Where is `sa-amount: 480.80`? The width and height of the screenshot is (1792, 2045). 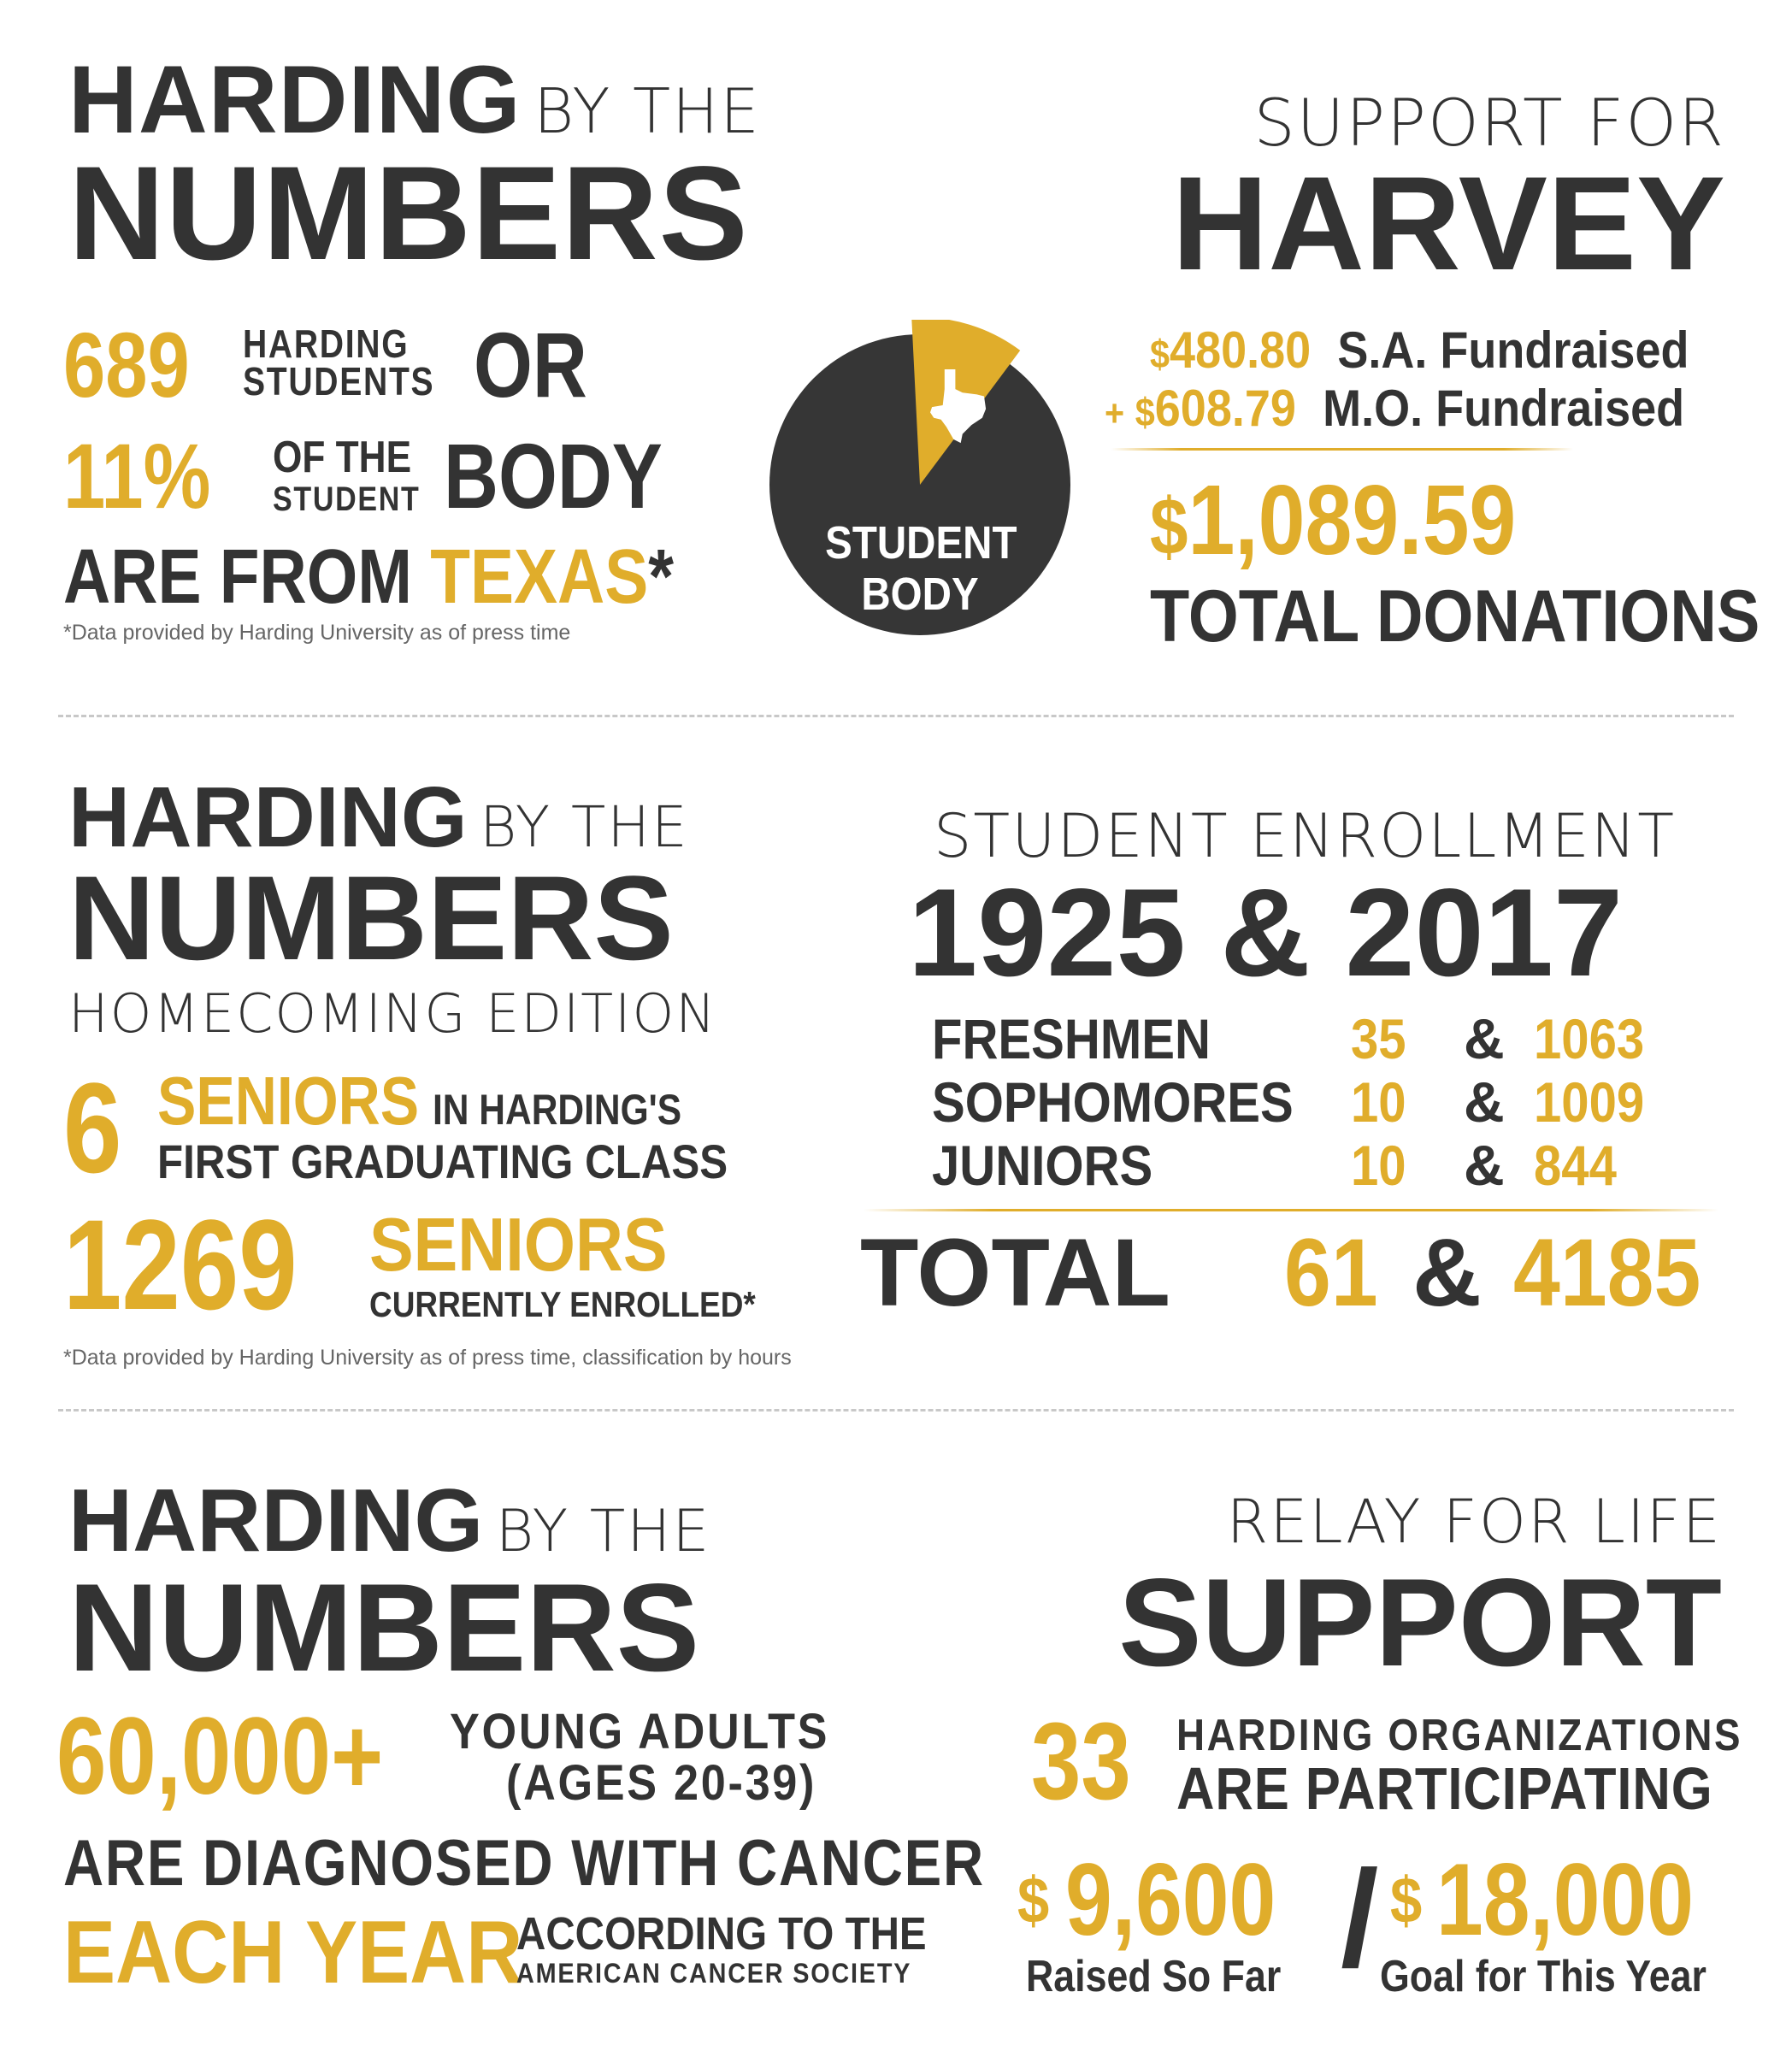 sa-amount: 480.80 is located at coordinates (1241, 350).